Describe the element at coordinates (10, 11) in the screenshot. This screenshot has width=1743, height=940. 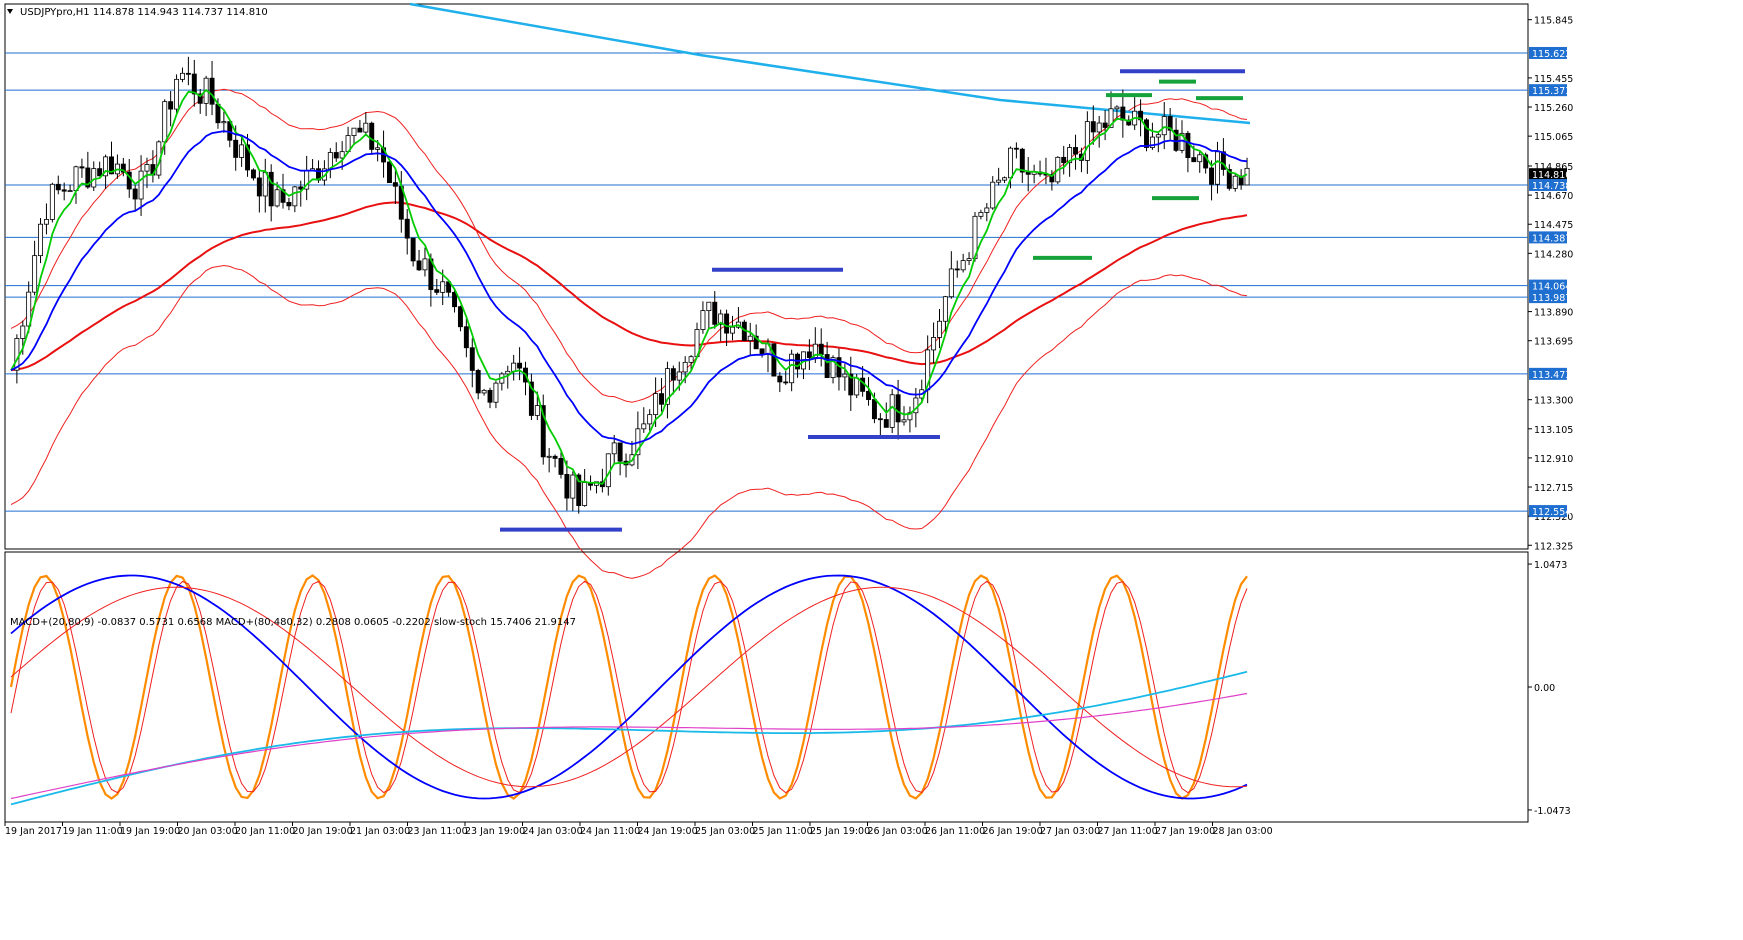
I see `chart-menu-triangle-icon` at that location.